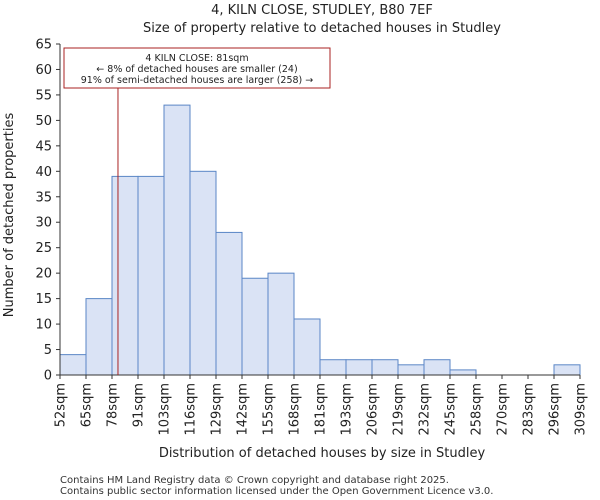 This screenshot has width=600, height=500. I want to click on x-tick-label: 258sqm, so click(477, 409).